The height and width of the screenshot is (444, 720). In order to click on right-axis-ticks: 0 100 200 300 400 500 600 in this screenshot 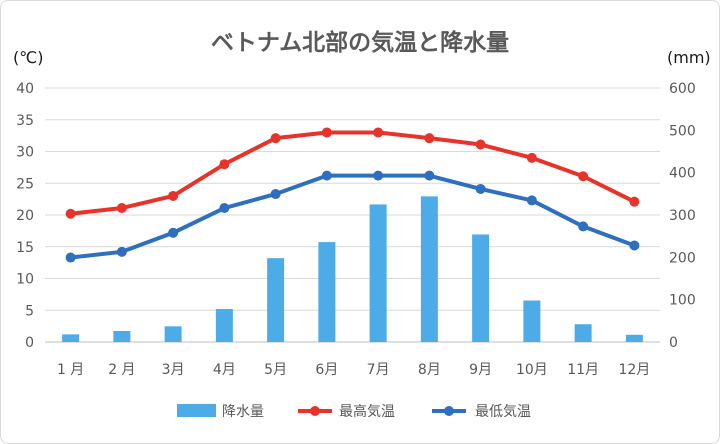, I will do `click(682, 216)`.